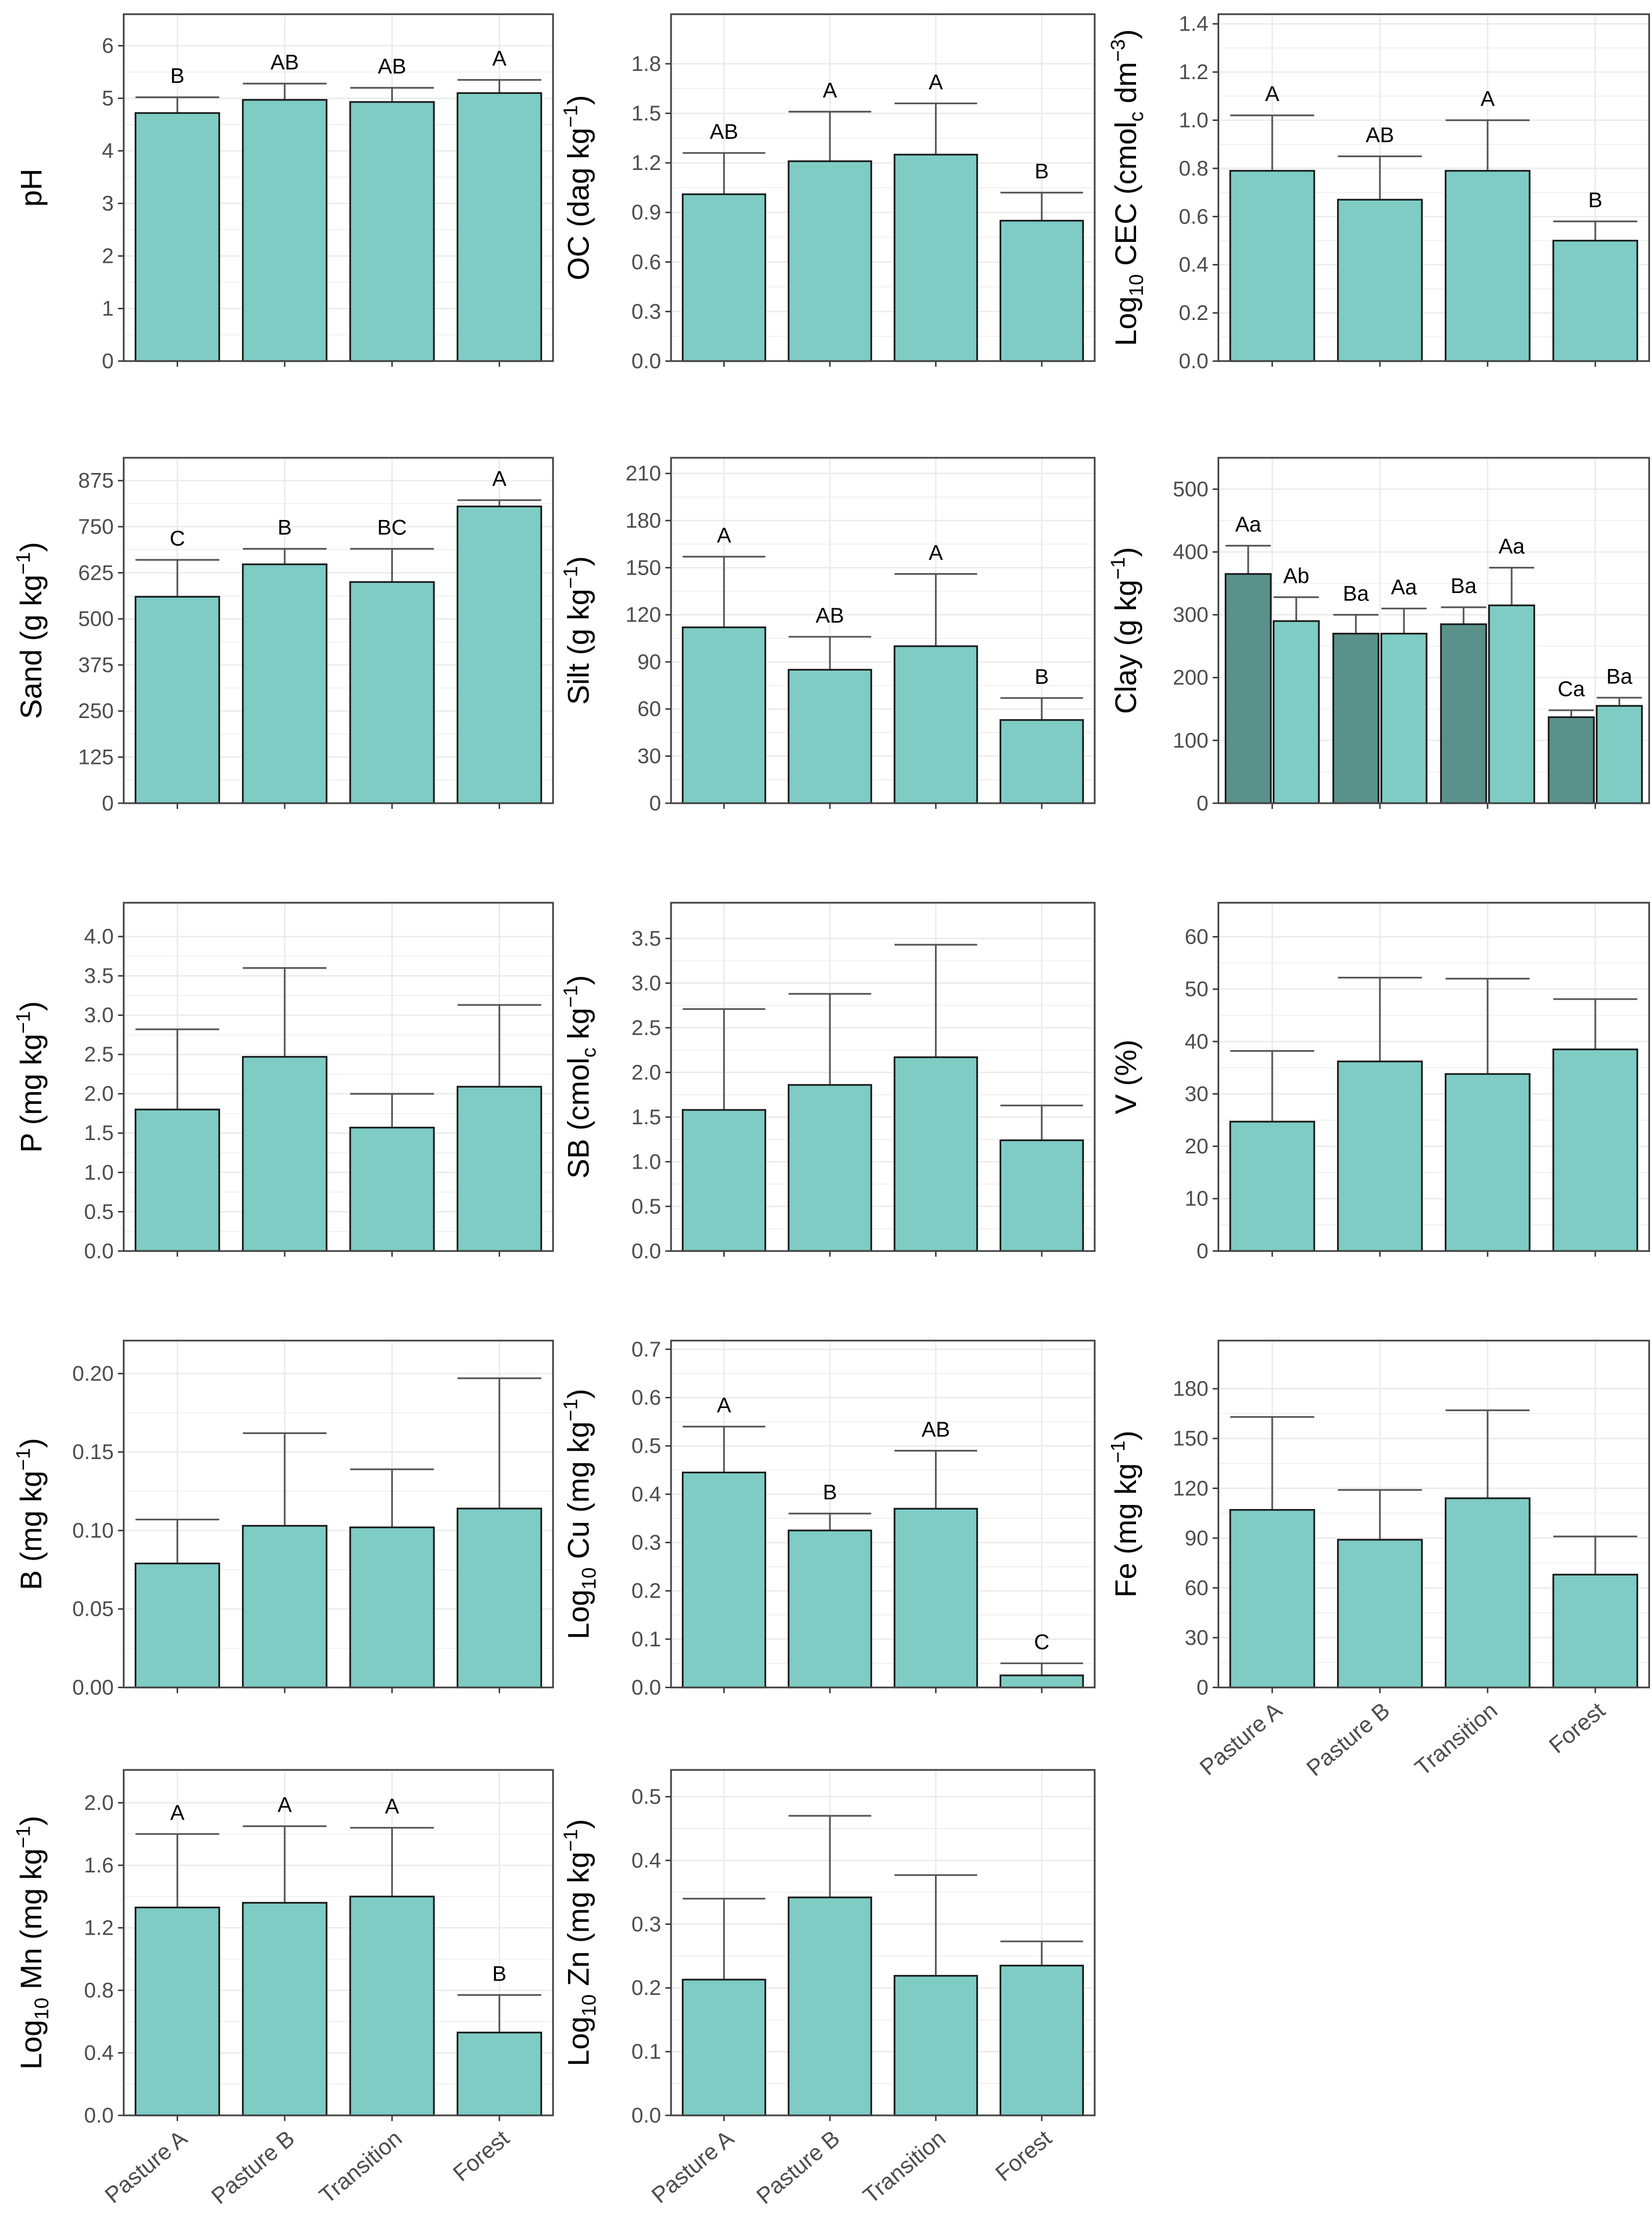 The height and width of the screenshot is (2222, 1652). I want to click on y-tick-label: 1.0, so click(1194, 120).